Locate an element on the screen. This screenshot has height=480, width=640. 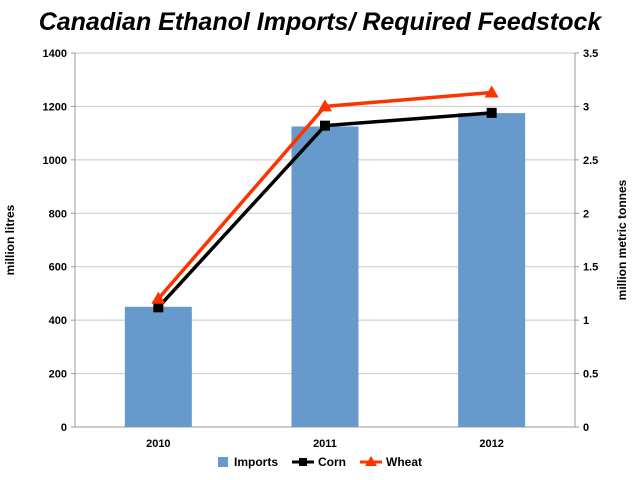
y-left-tick-label: 400 is located at coordinates (58, 321).